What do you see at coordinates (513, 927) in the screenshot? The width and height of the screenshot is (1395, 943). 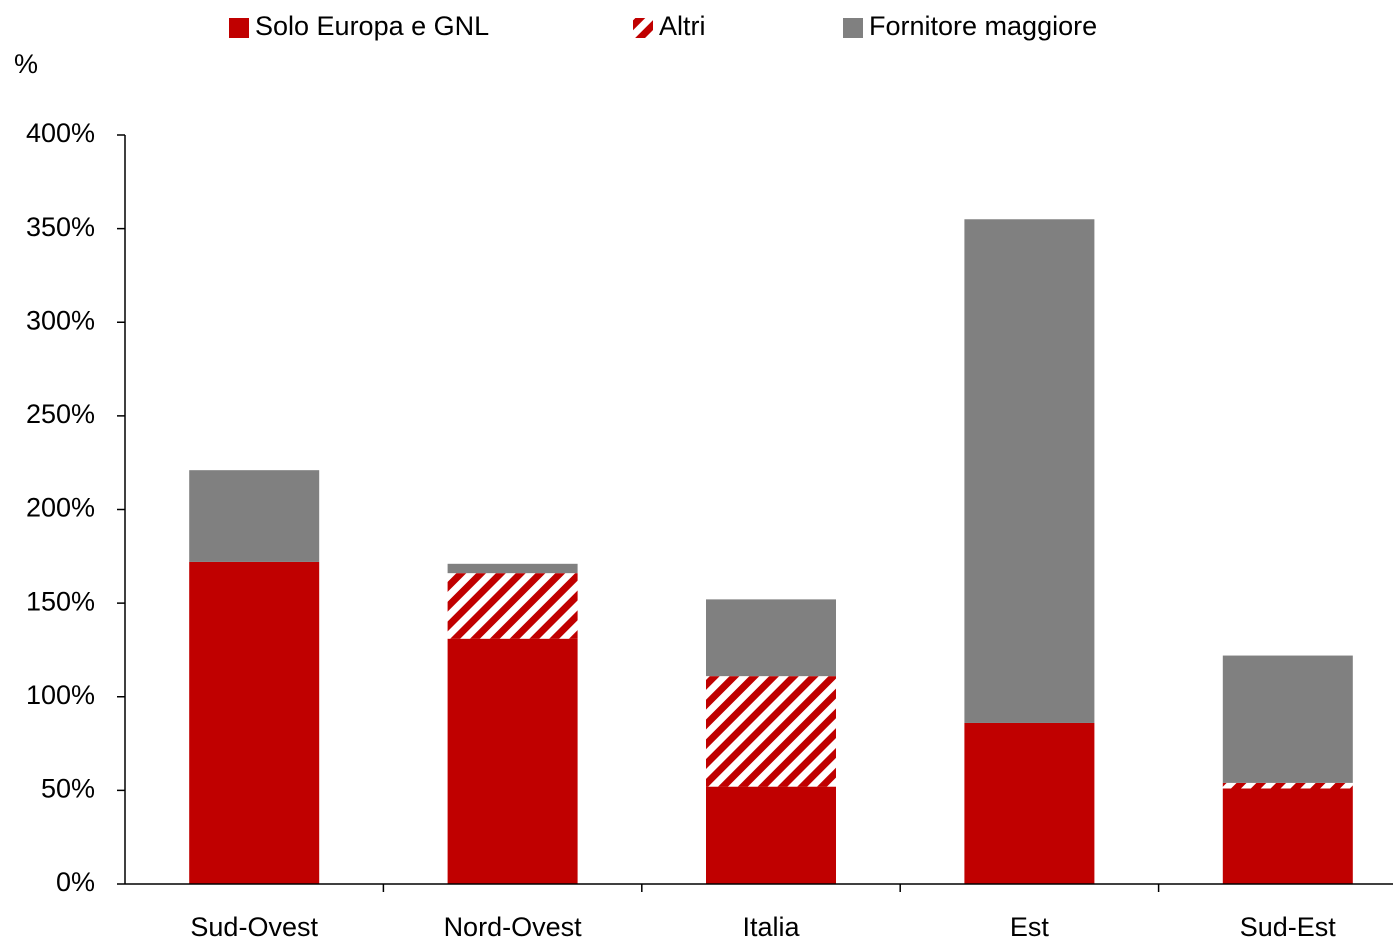 I see `x-tick-label: Nord-Ovest` at bounding box center [513, 927].